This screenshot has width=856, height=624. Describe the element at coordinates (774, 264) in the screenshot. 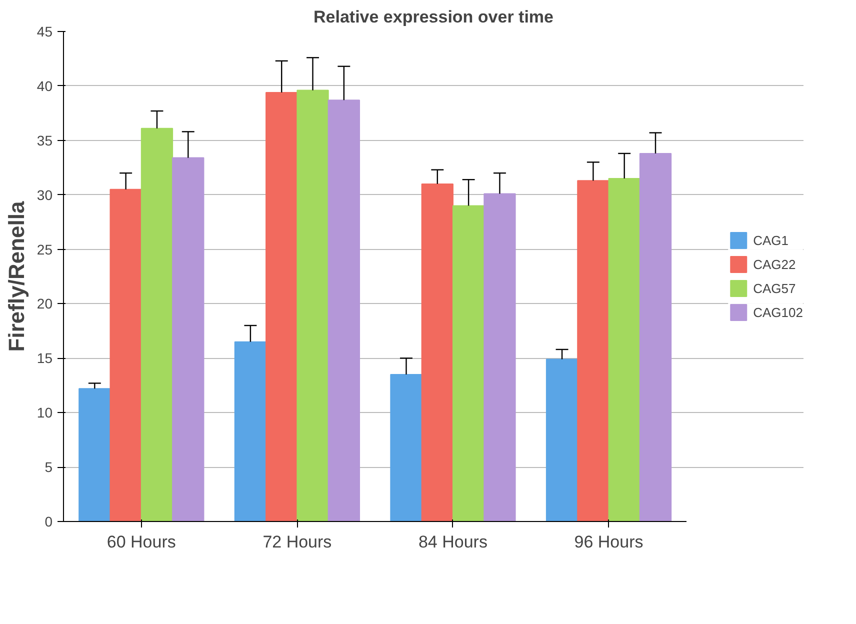

I see `legend-label: CAG22` at that location.